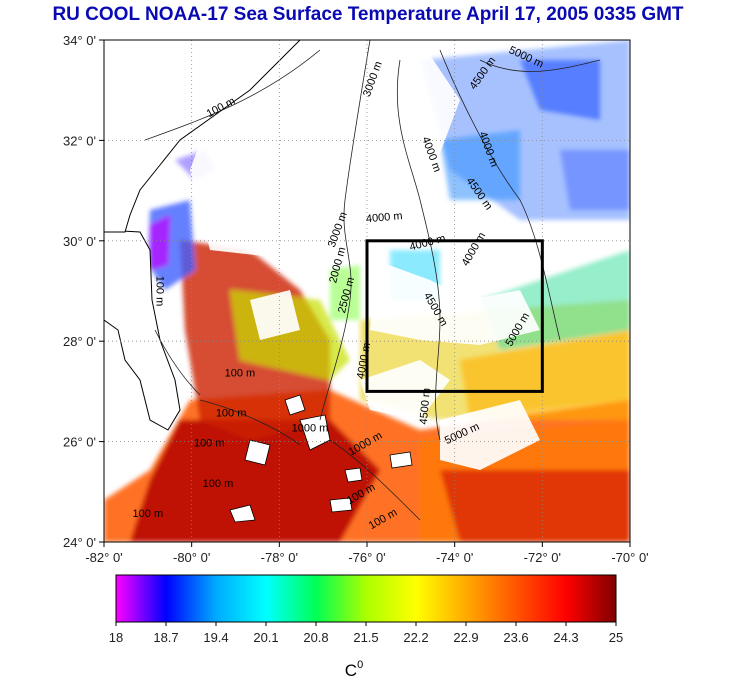 This screenshot has height=680, width=736. What do you see at coordinates (79, 341) in the screenshot?
I see `lat-tick-label: 28° 0'` at bounding box center [79, 341].